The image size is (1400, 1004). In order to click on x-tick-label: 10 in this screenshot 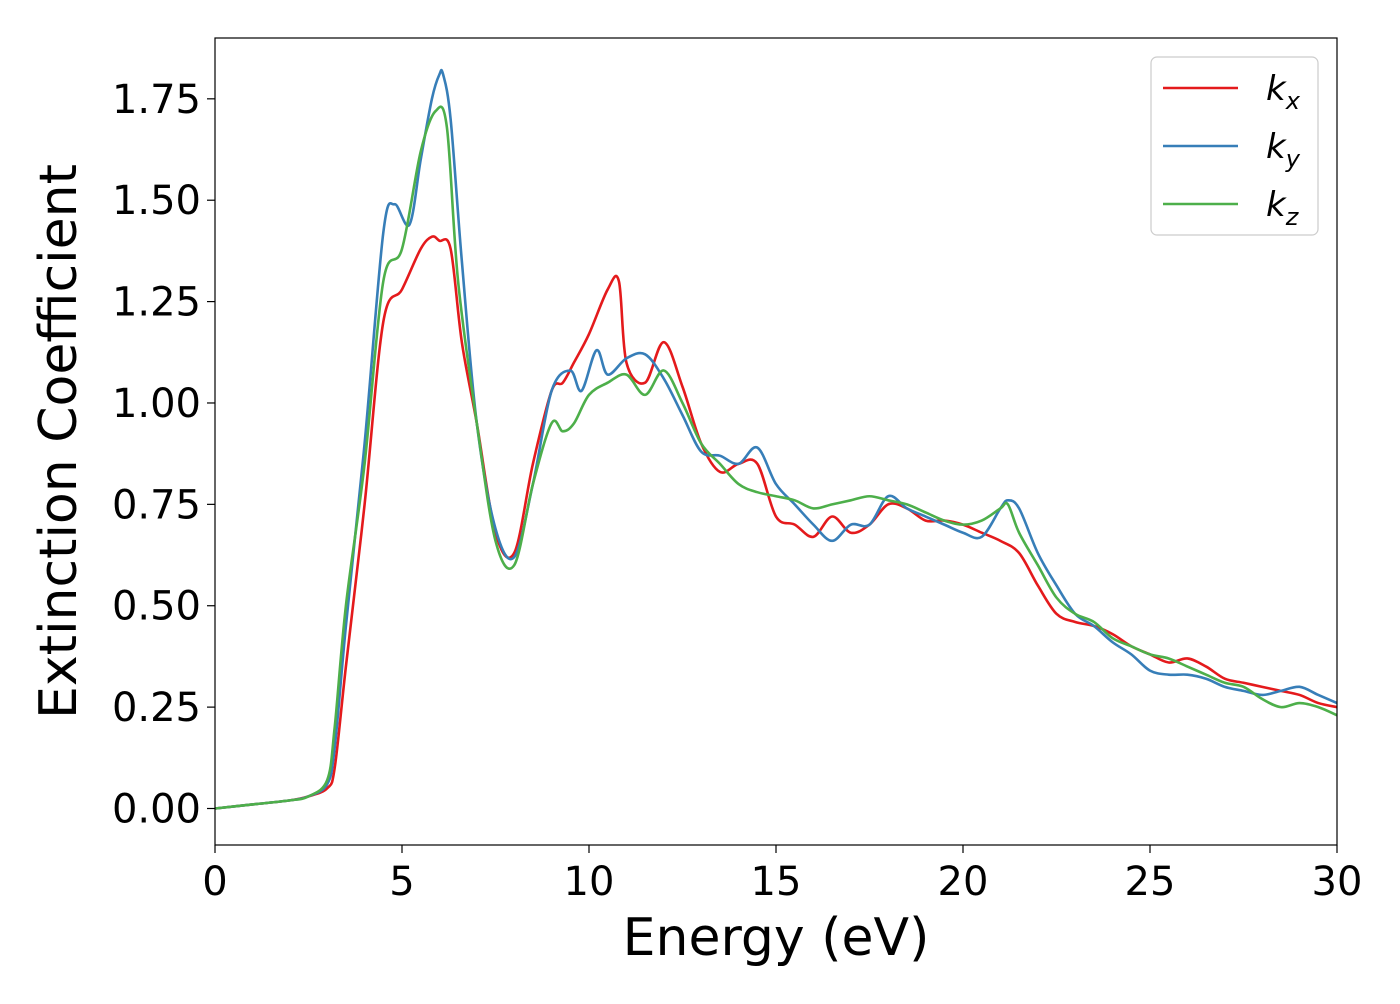, I will do `click(589, 882)`.